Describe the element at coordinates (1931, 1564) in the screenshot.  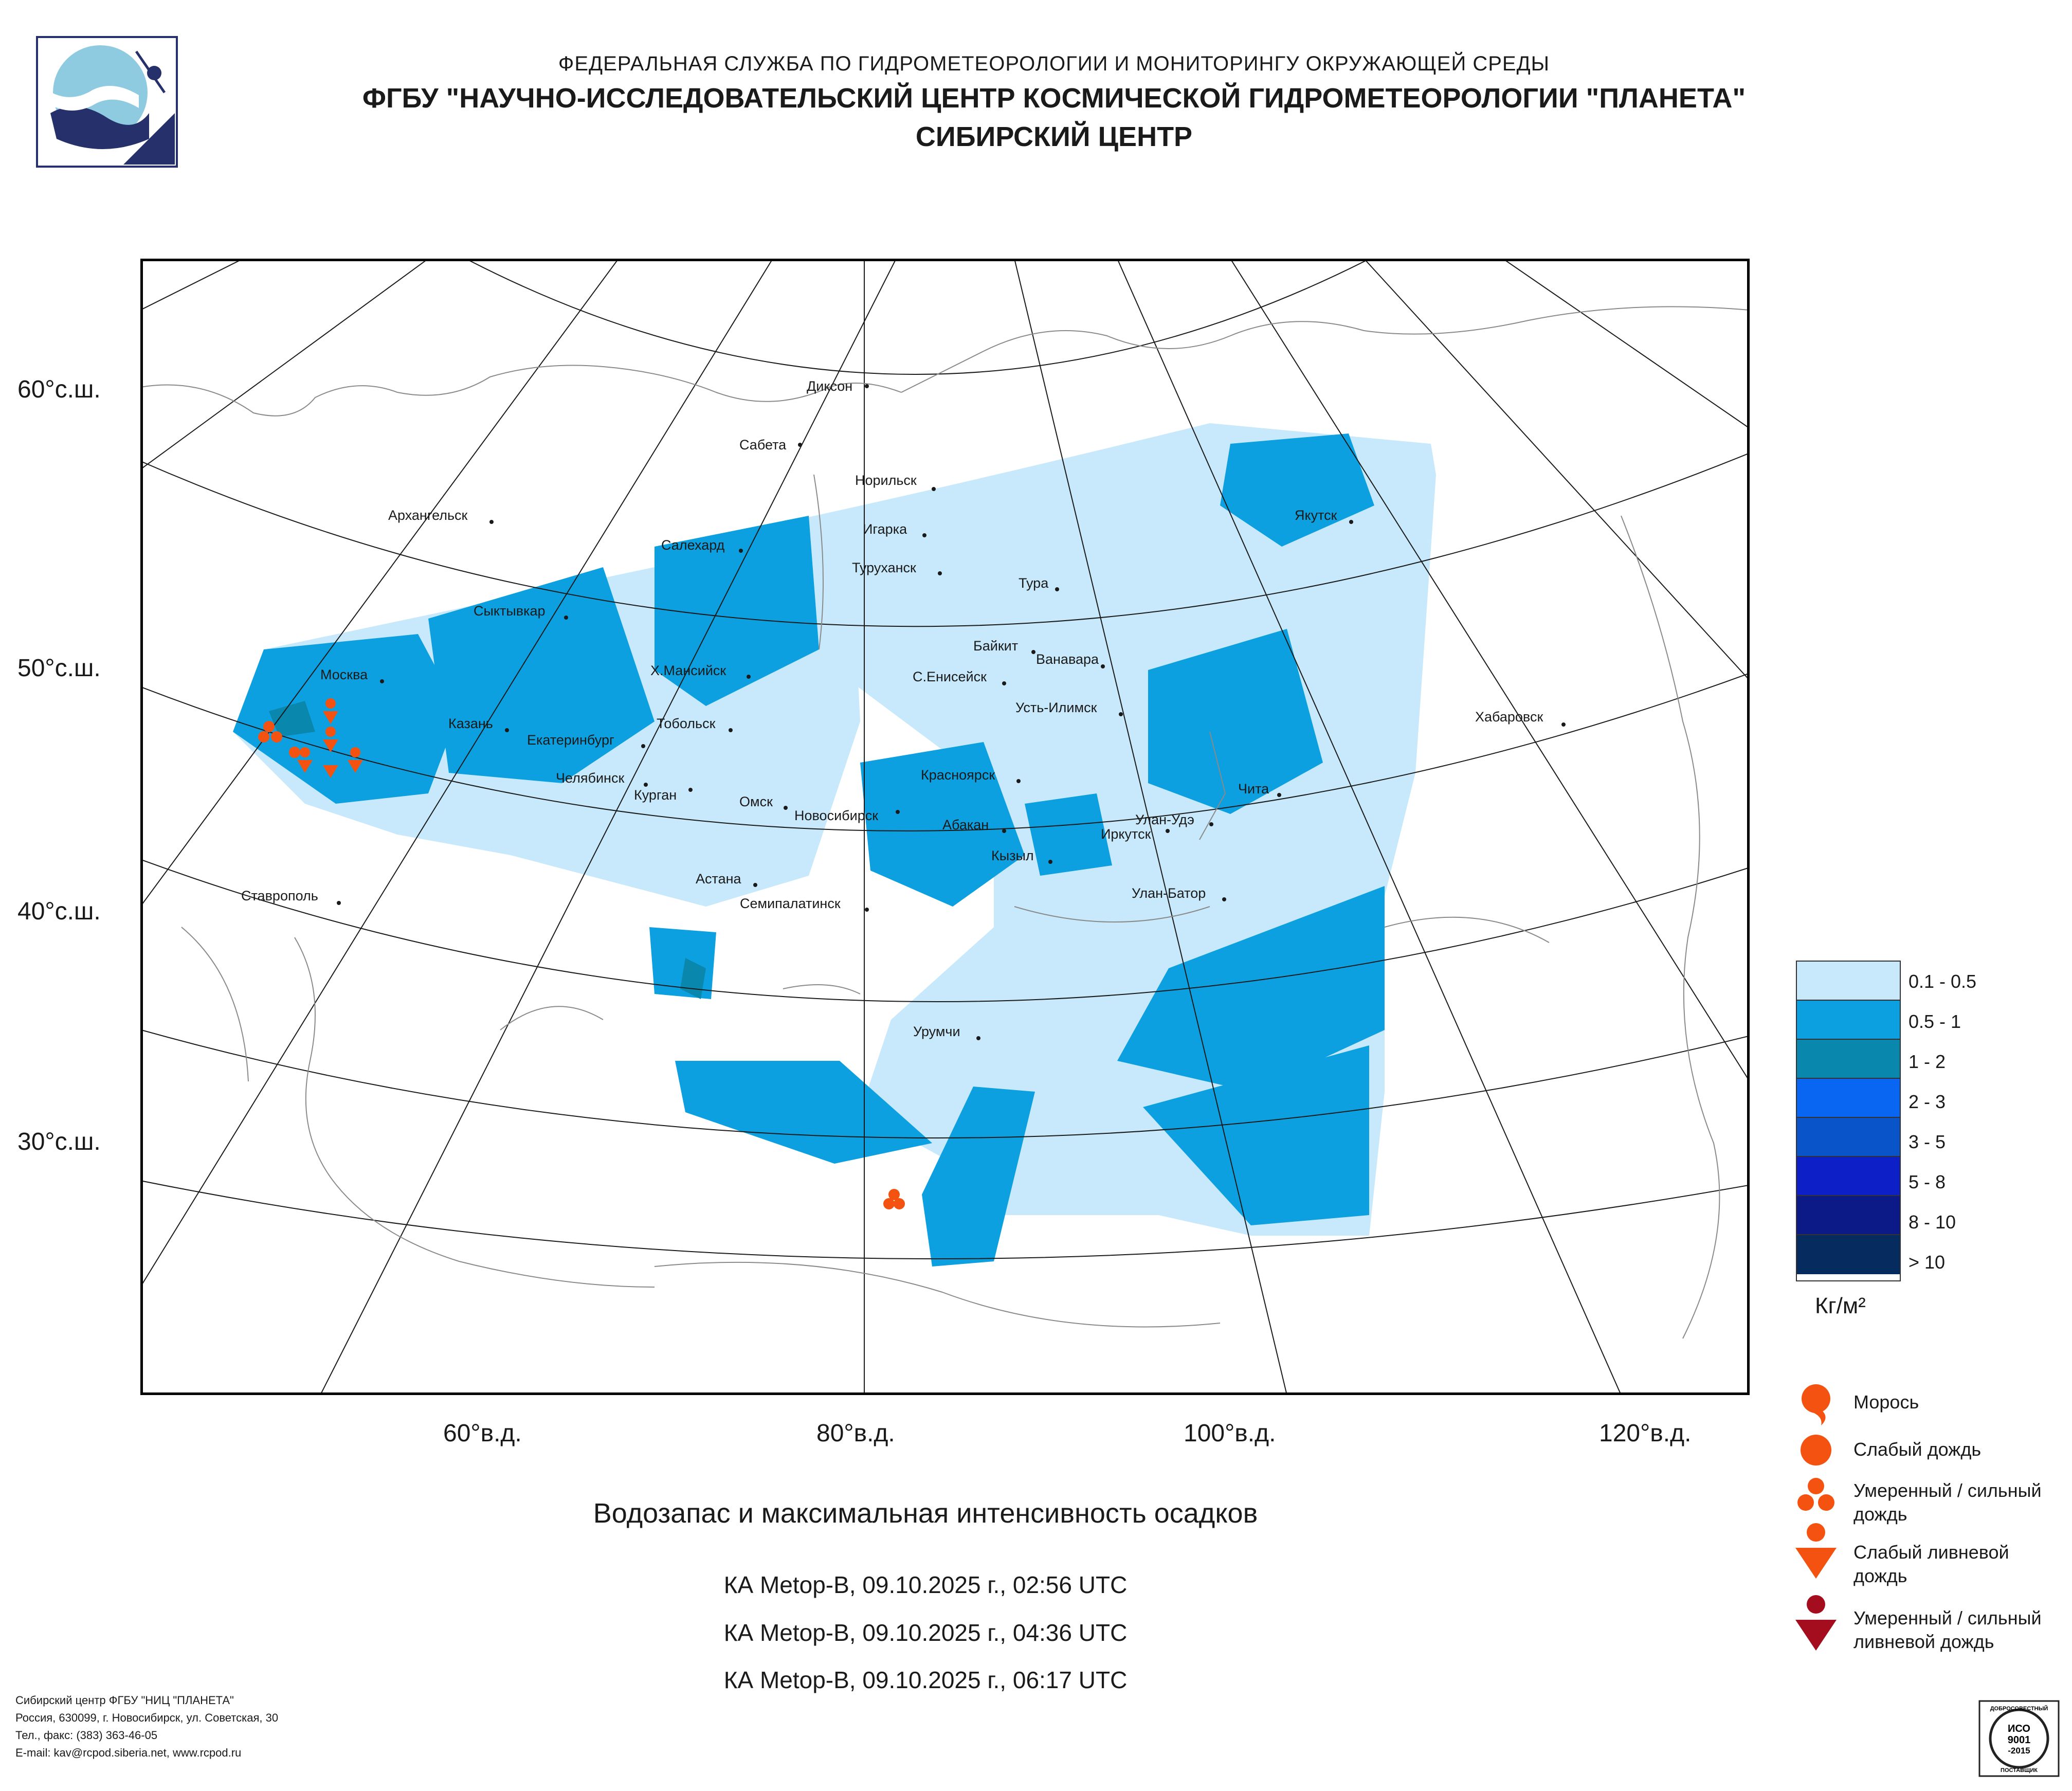
I see `symbol-label-light-shower: Слабый ливневой дождь` at that location.